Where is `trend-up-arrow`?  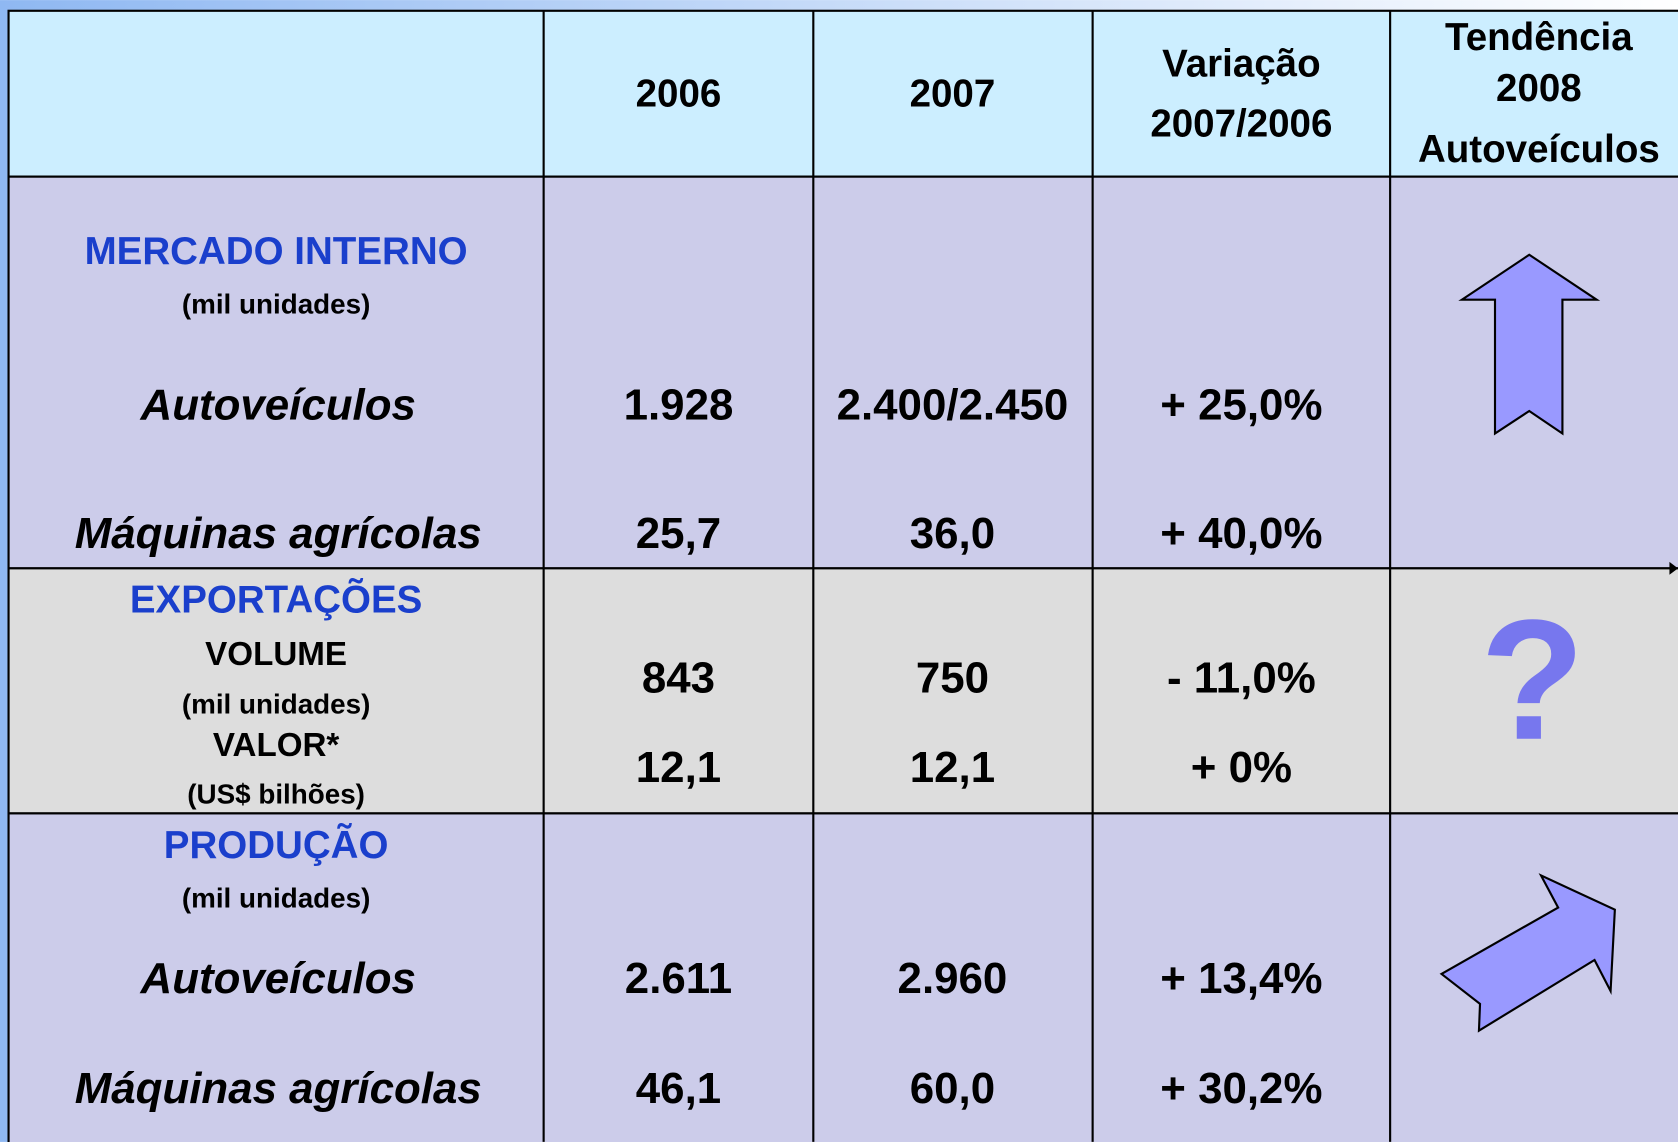
trend-up-arrow is located at coordinates (1529, 344).